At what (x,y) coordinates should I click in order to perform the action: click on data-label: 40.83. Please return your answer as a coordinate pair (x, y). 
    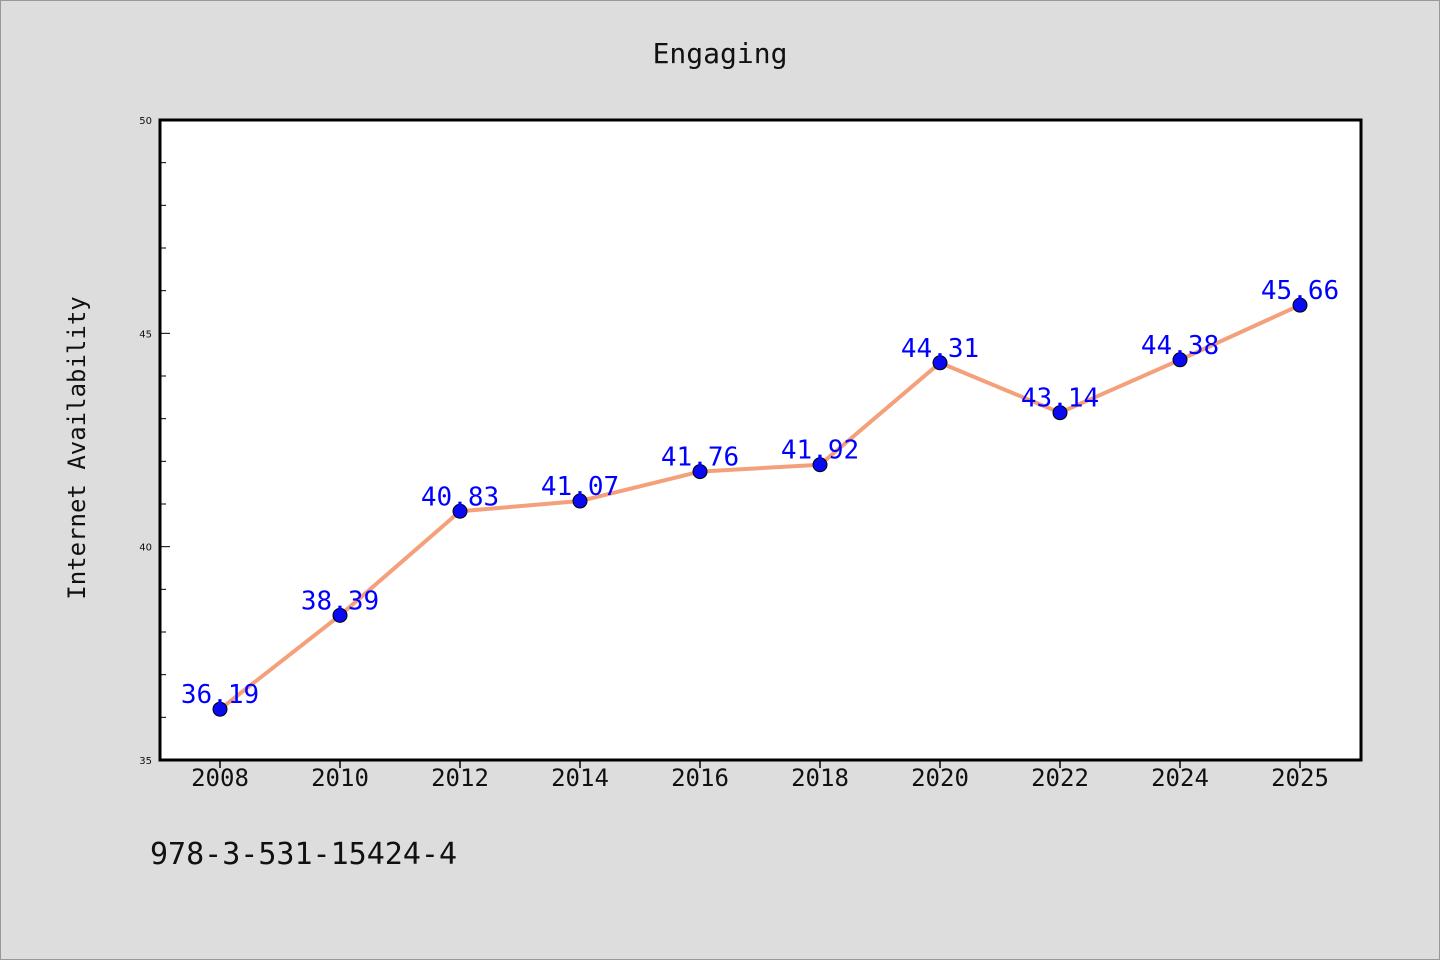
    Looking at the image, I should click on (460, 497).